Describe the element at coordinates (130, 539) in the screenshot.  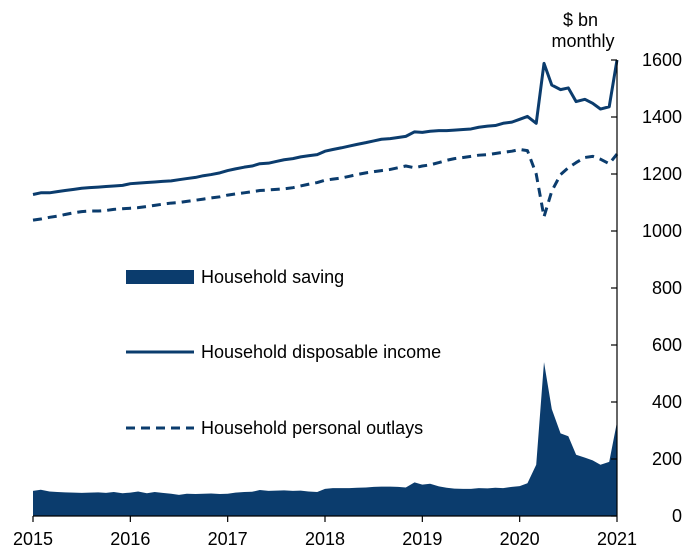
I see `x-tick-label: 2016` at that location.